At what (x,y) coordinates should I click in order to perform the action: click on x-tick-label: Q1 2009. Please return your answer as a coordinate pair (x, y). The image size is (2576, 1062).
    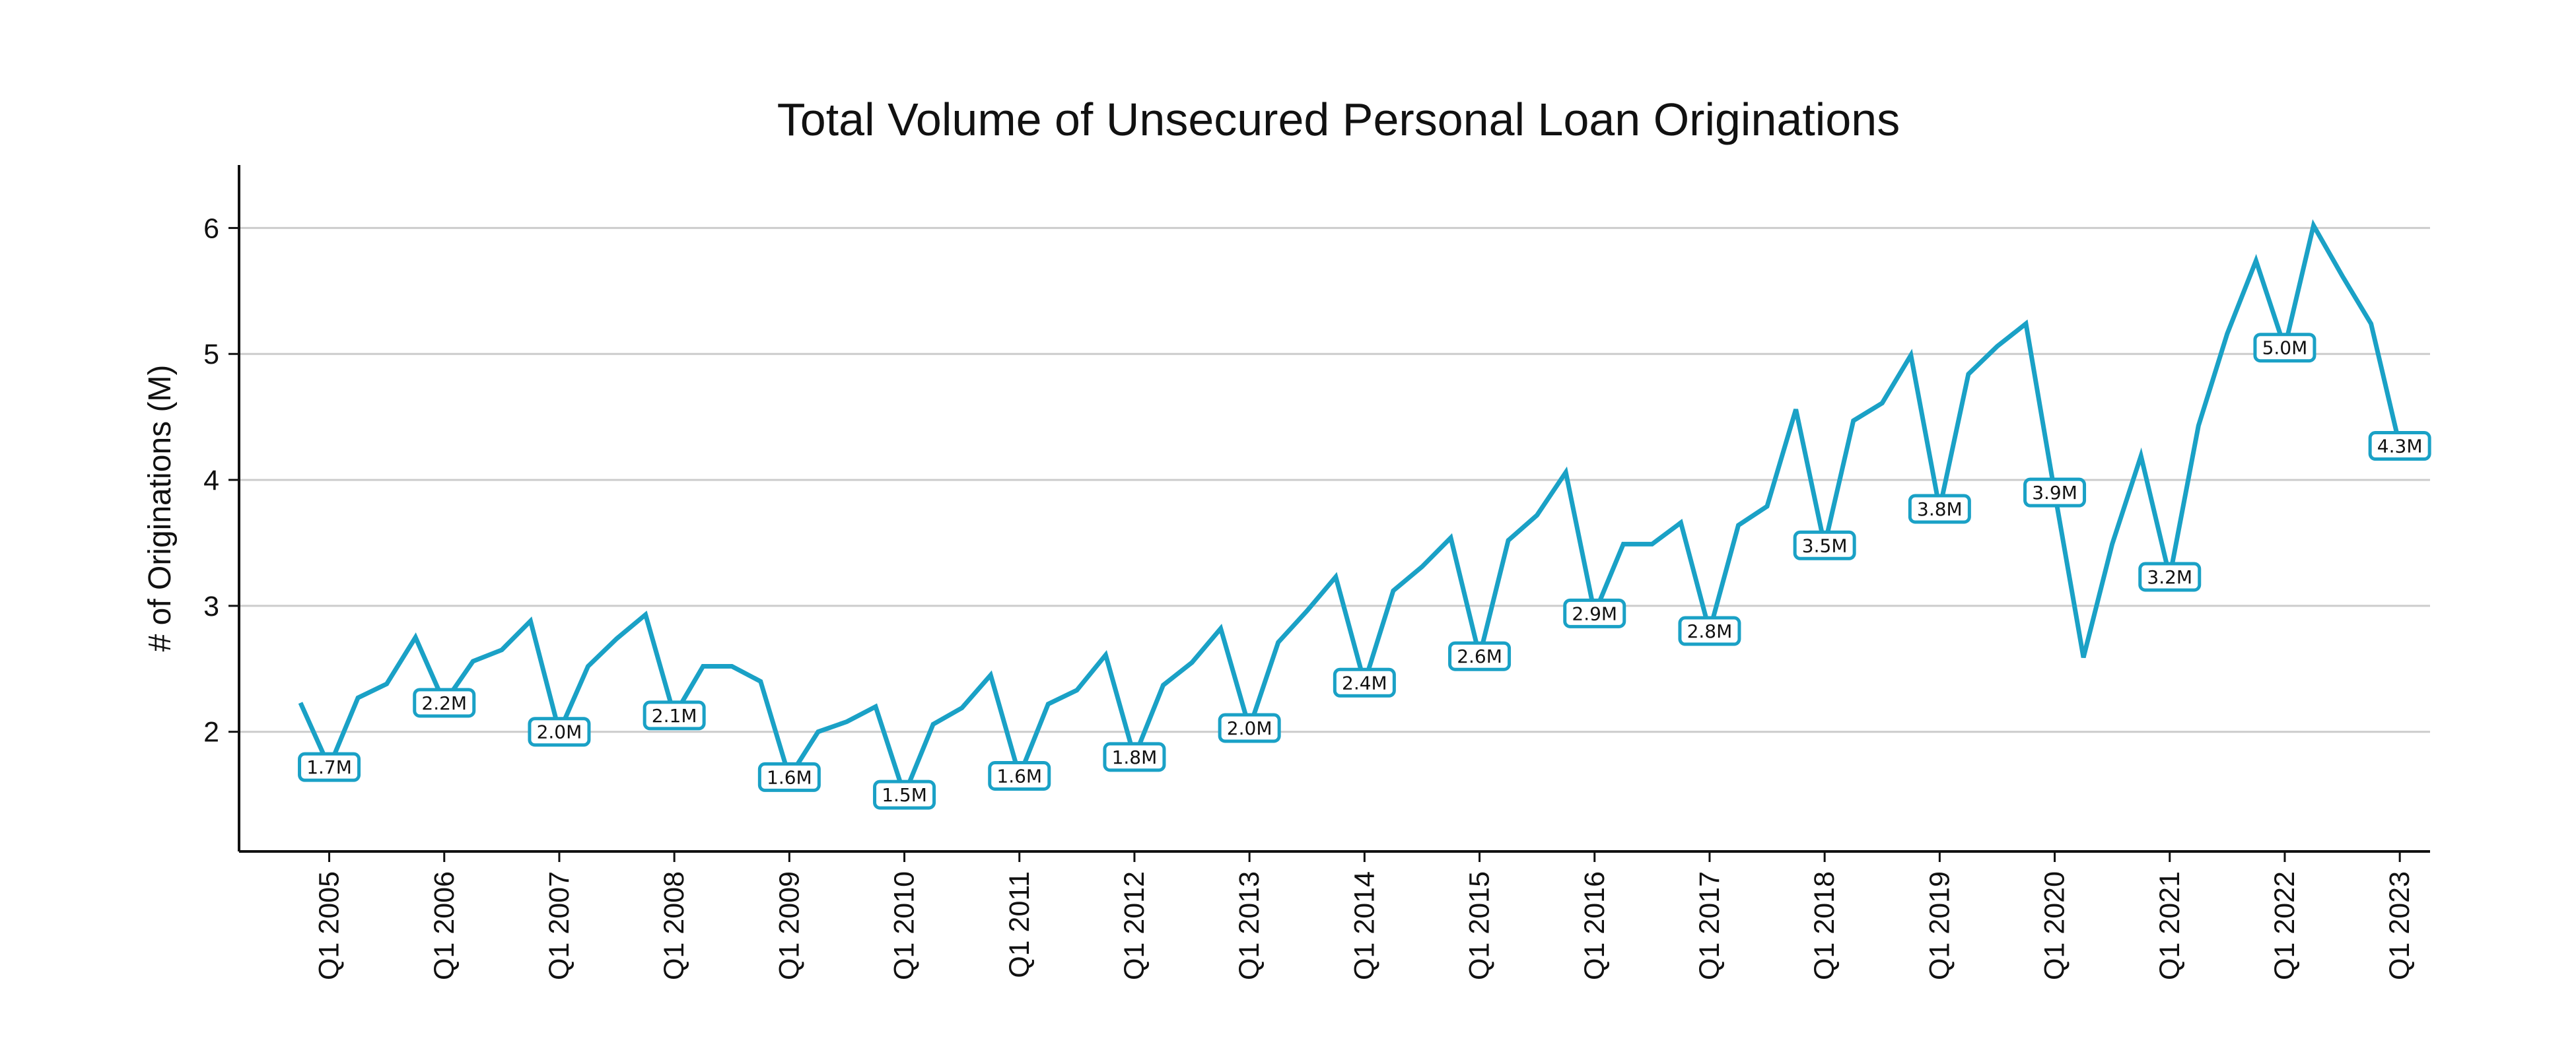
    Looking at the image, I should click on (789, 925).